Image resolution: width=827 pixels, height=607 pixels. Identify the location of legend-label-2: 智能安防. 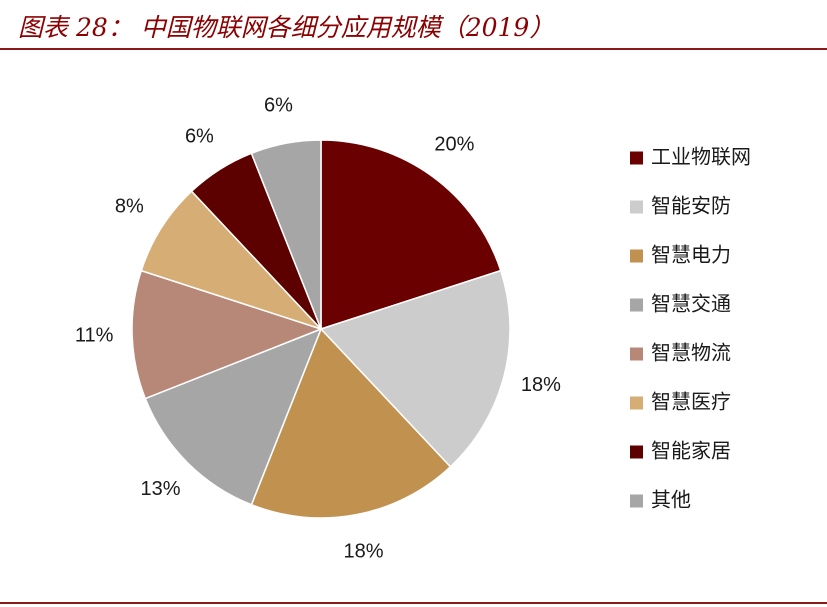
(691, 206).